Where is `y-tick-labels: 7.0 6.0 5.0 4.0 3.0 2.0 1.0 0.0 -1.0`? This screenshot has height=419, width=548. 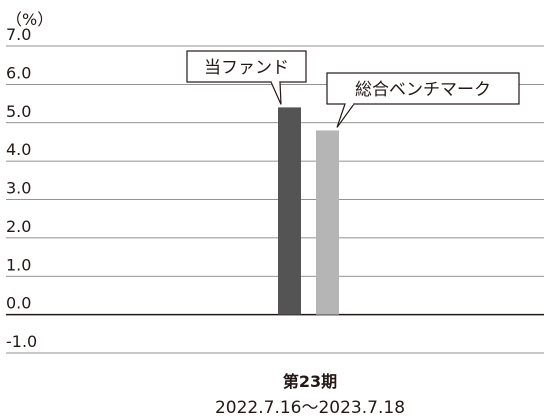 y-tick-labels: 7.0 6.0 5.0 4.0 3.0 2.0 1.0 0.0 -1.0 is located at coordinates (21, 188).